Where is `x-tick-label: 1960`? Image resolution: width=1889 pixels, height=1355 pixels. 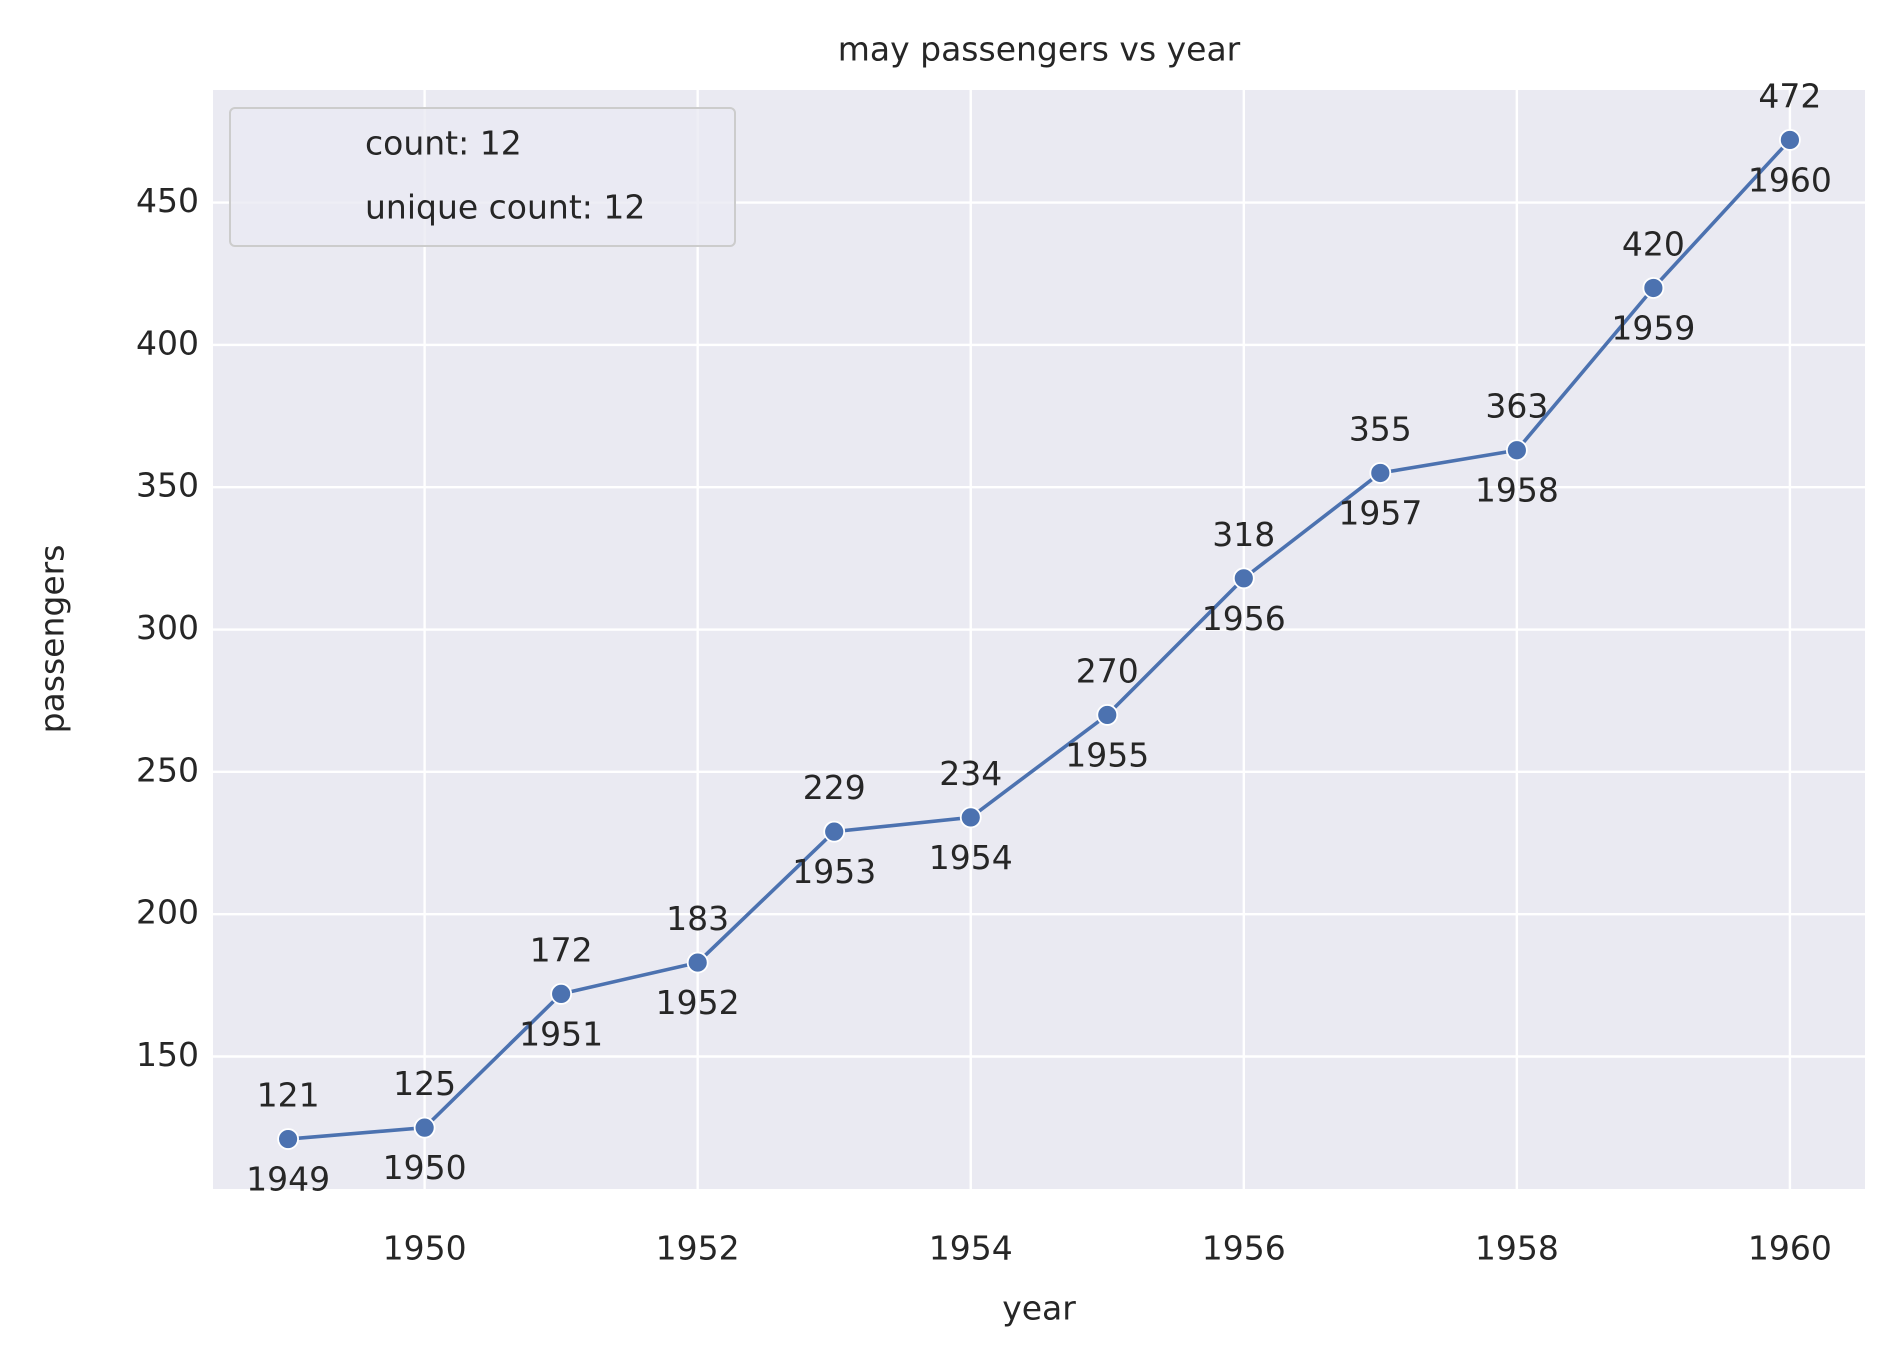 x-tick-label: 1960 is located at coordinates (1790, 1248).